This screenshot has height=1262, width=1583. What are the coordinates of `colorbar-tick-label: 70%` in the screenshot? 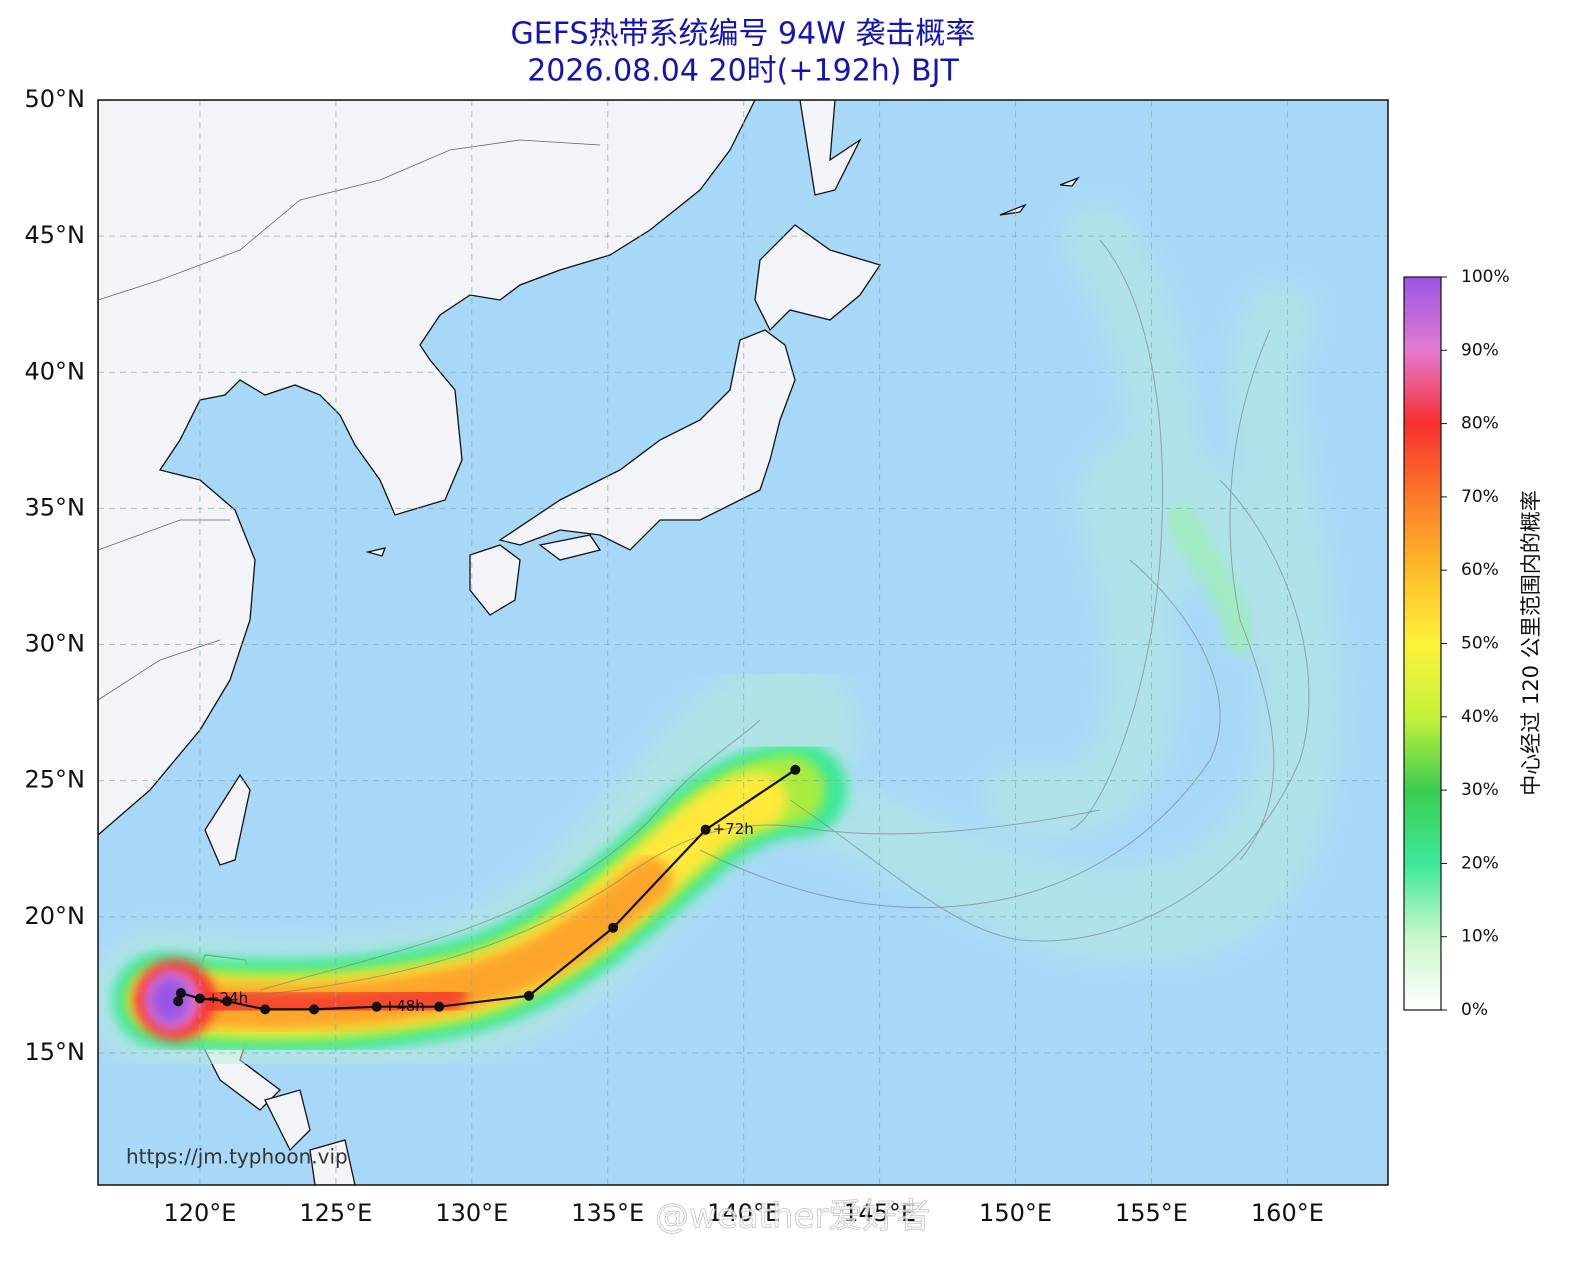 It's located at (1480, 497).